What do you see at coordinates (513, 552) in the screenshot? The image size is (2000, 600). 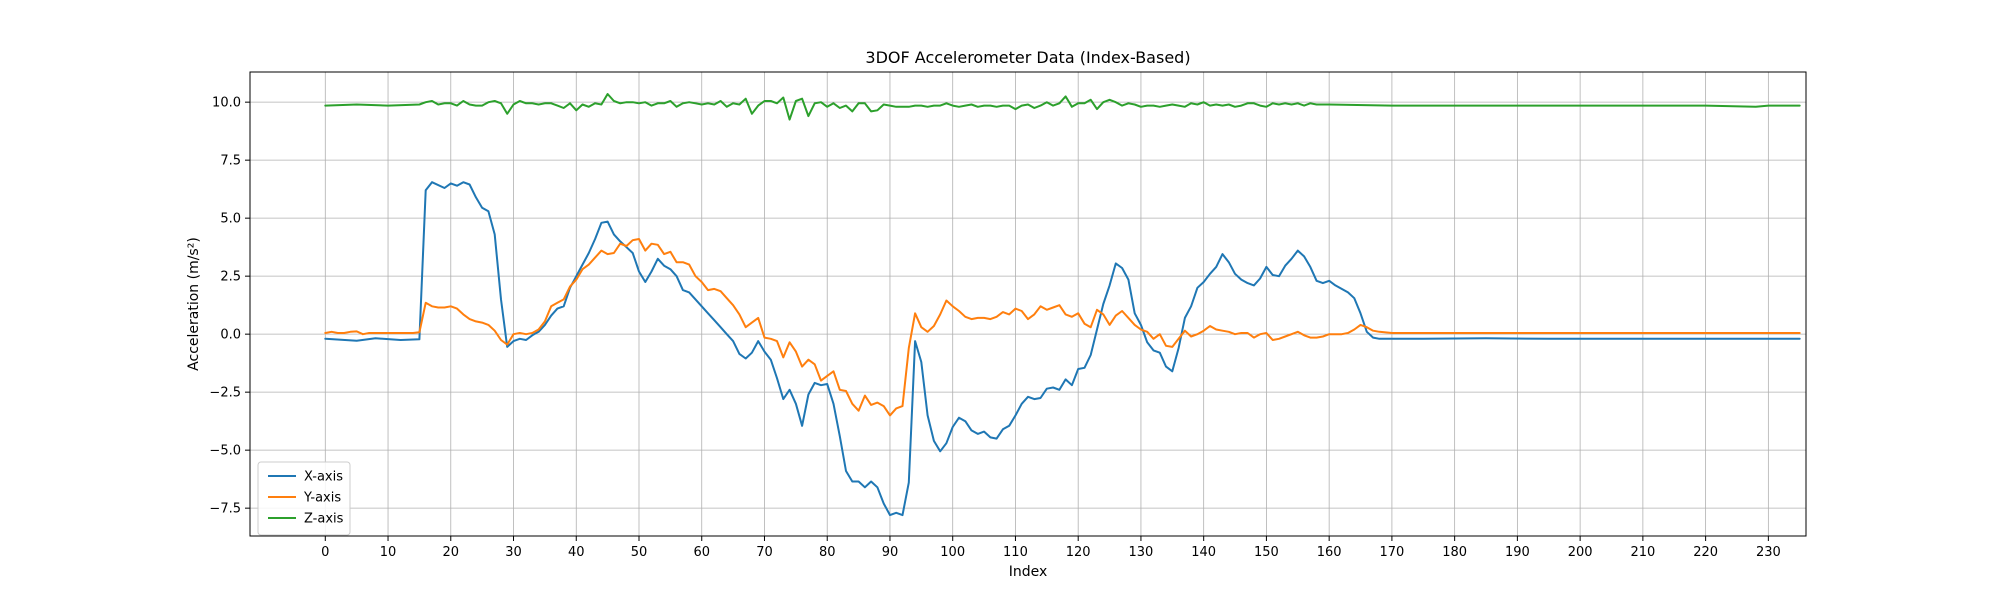 I see `x-tick-label: 30` at bounding box center [513, 552].